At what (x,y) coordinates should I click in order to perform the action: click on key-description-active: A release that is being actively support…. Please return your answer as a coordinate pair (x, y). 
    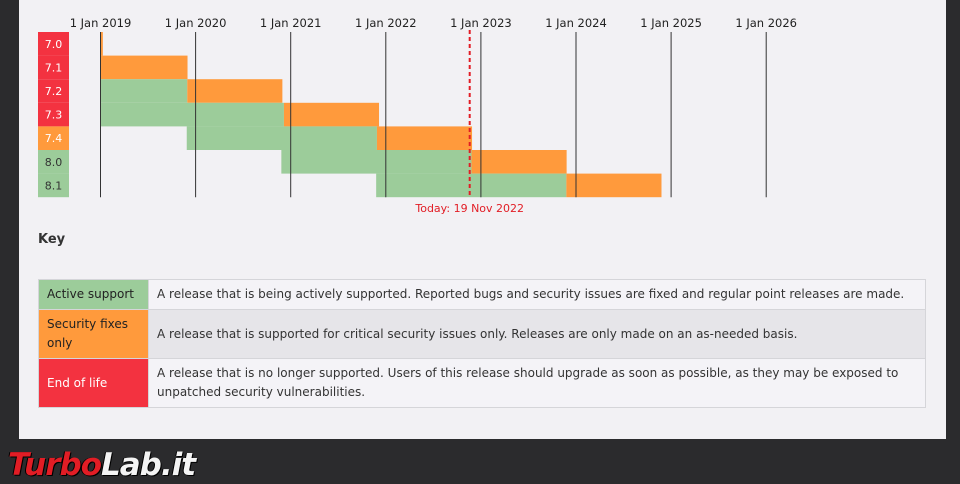
    Looking at the image, I should click on (537, 294).